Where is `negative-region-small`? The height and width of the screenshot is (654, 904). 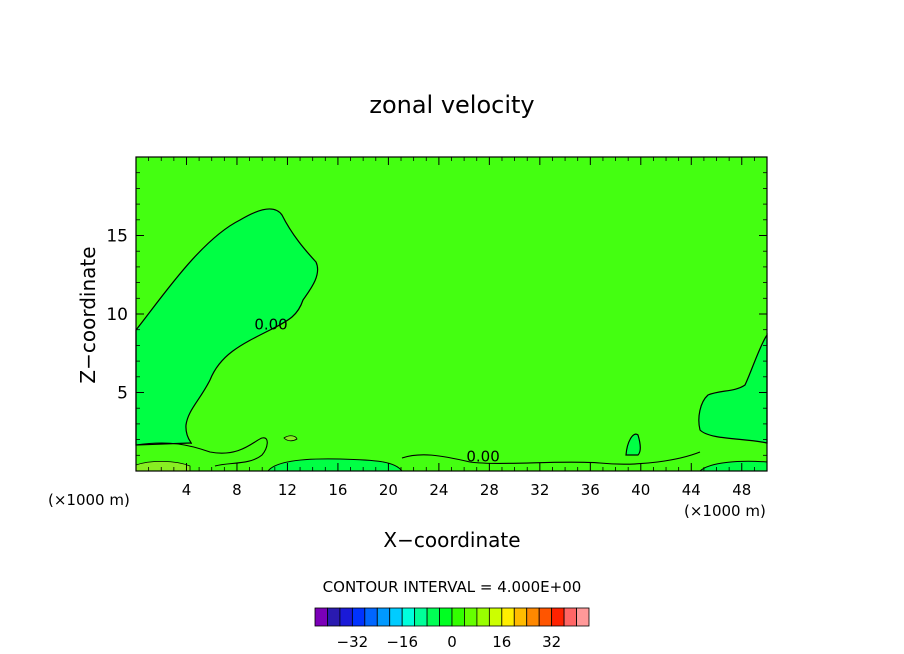
negative-region-small is located at coordinates (633, 444).